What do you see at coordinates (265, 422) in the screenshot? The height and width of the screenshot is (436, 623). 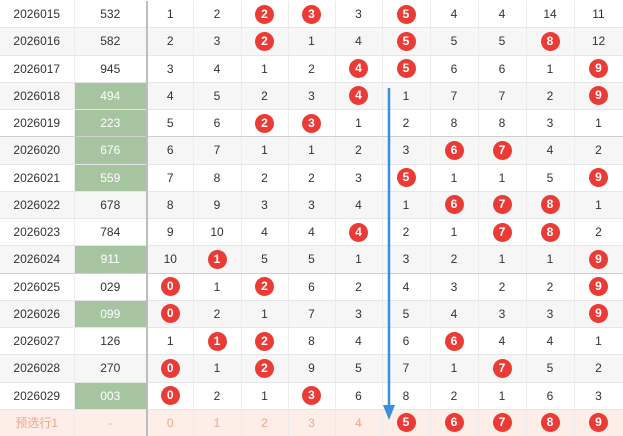 I see `preselect-cell: 2` at bounding box center [265, 422].